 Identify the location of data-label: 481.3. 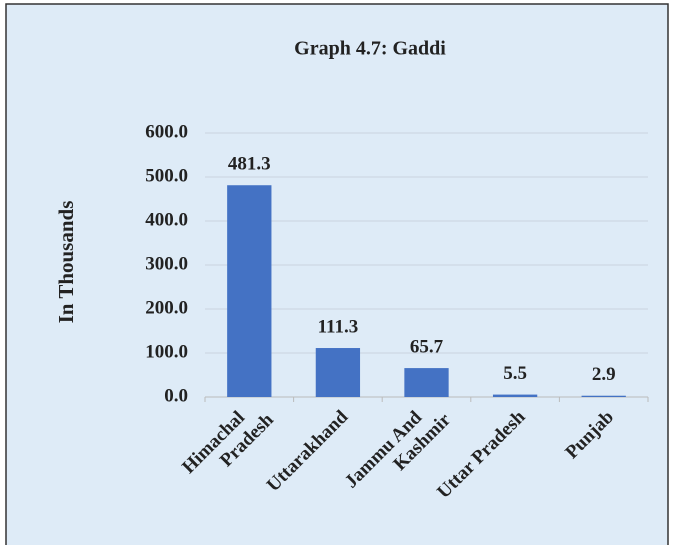
(249, 164).